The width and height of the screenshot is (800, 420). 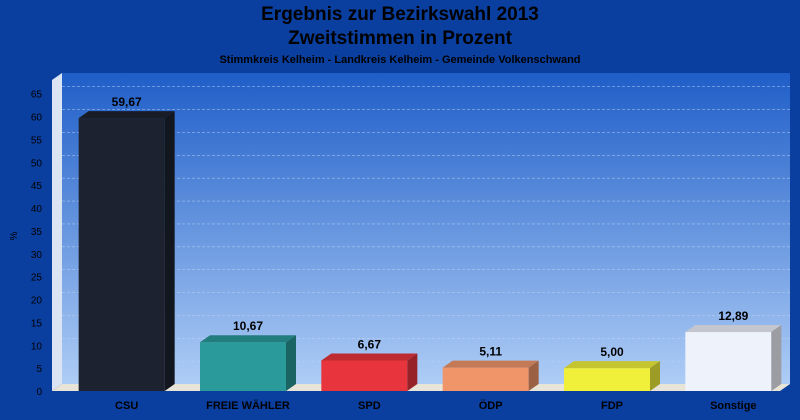 What do you see at coordinates (491, 405) in the screenshot?
I see `x-tick-label: ÖDP` at bounding box center [491, 405].